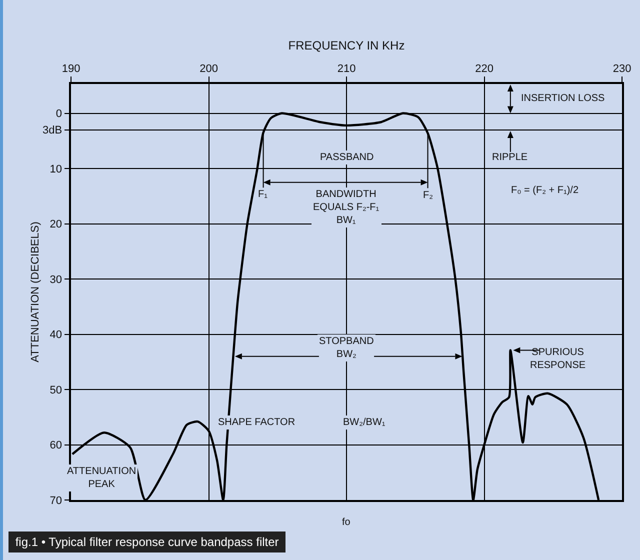 The height and width of the screenshot is (560, 640). Describe the element at coordinates (36, 292) in the screenshot. I see `y-axis-title: ATTENUATION (DECIBELS)` at that location.